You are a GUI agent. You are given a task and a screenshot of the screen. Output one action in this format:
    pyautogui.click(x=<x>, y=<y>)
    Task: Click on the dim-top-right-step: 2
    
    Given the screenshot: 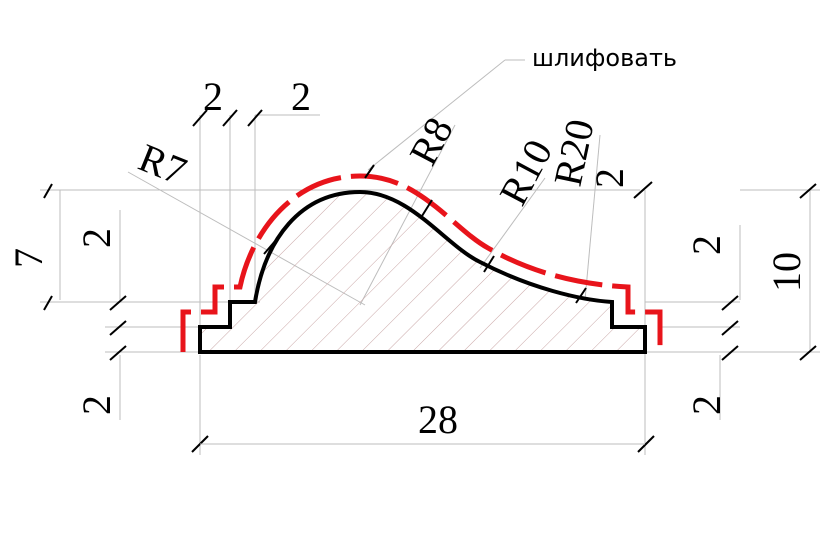 What is the action you would take?
    pyautogui.click(x=609, y=178)
    